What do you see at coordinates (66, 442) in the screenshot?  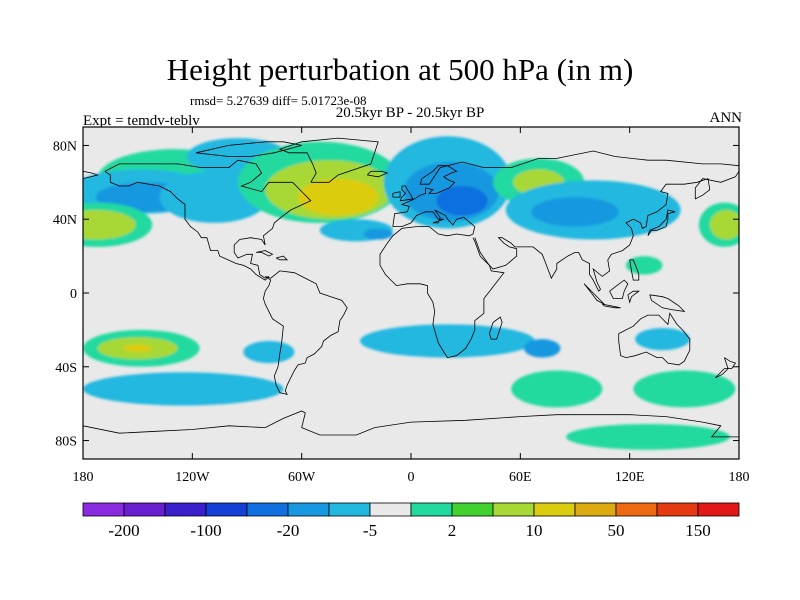 I see `lat-tick-label: 80S` at bounding box center [66, 442].